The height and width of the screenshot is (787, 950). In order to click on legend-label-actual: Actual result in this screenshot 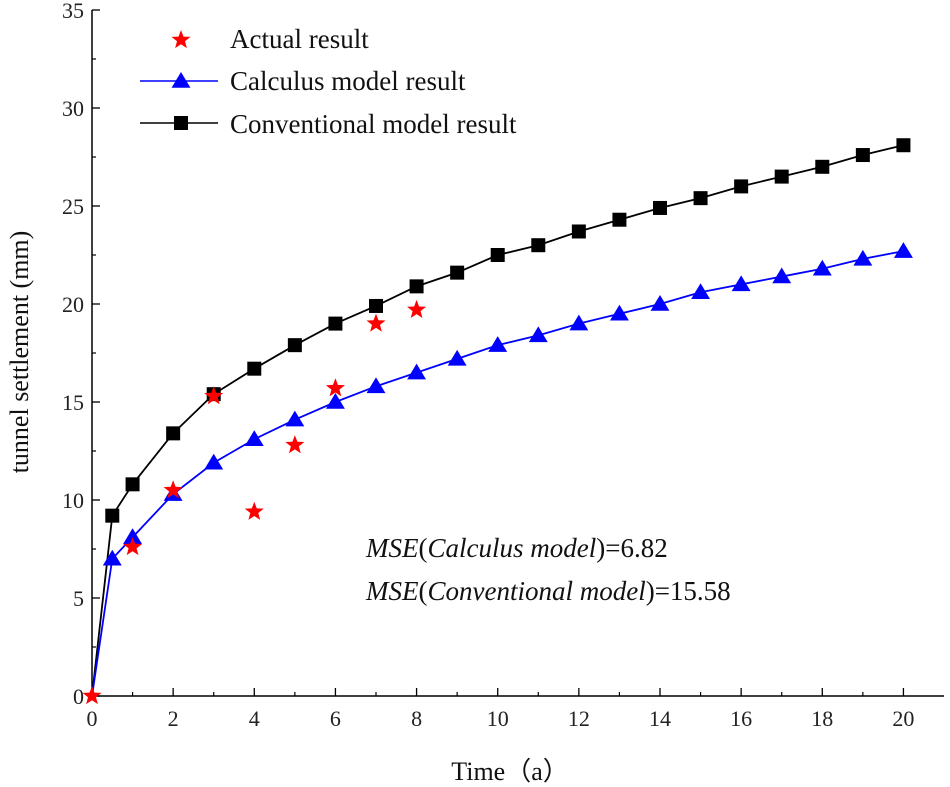, I will do `click(299, 39)`.